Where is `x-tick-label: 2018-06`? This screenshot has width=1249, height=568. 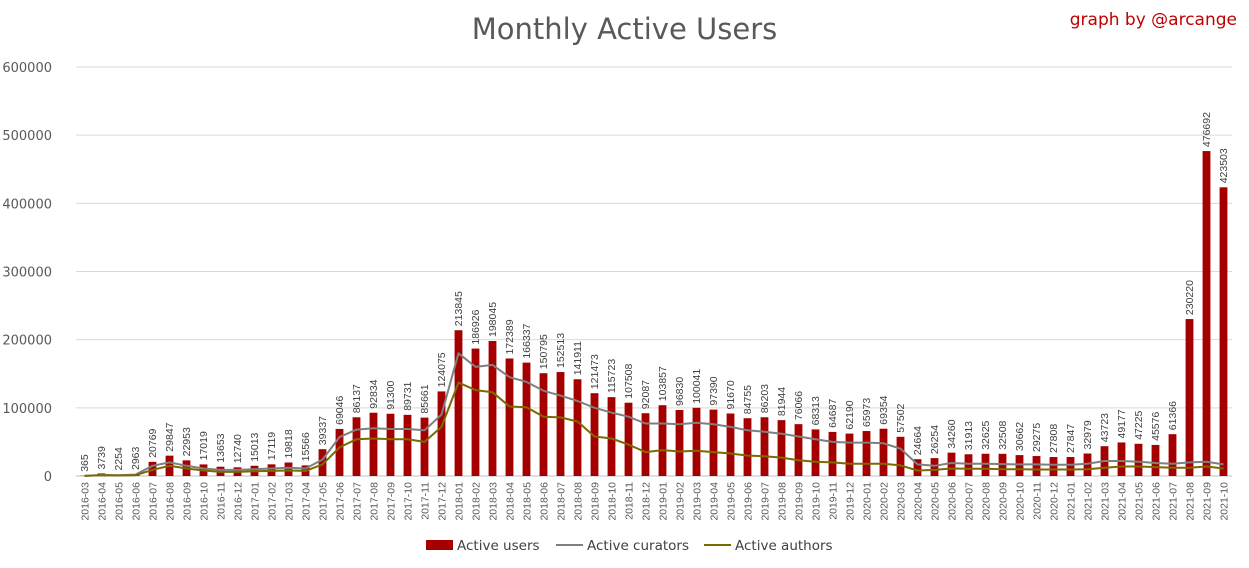 x-tick-label: 2018-06 is located at coordinates (545, 501).